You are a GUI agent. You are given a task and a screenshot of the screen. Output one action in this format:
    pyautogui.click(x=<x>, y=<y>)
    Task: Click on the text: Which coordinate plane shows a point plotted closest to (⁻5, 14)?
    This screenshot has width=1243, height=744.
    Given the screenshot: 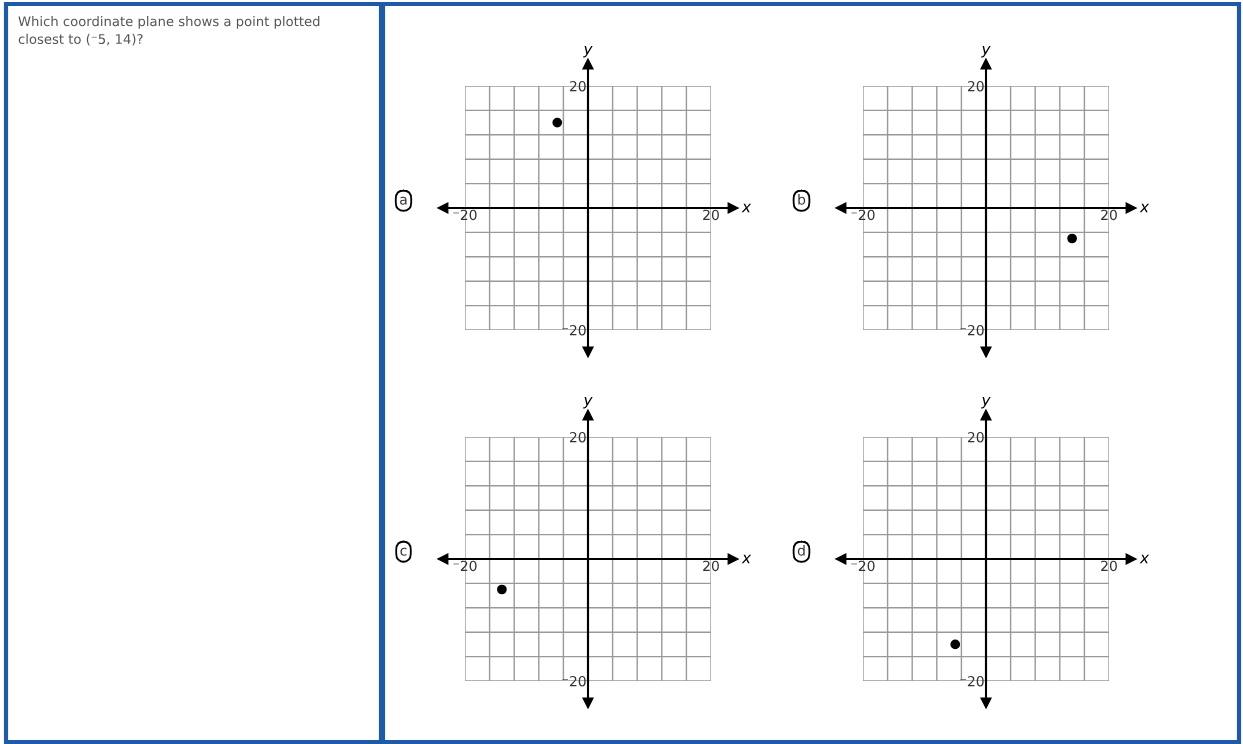 What is the action you would take?
    pyautogui.click(x=169, y=31)
    